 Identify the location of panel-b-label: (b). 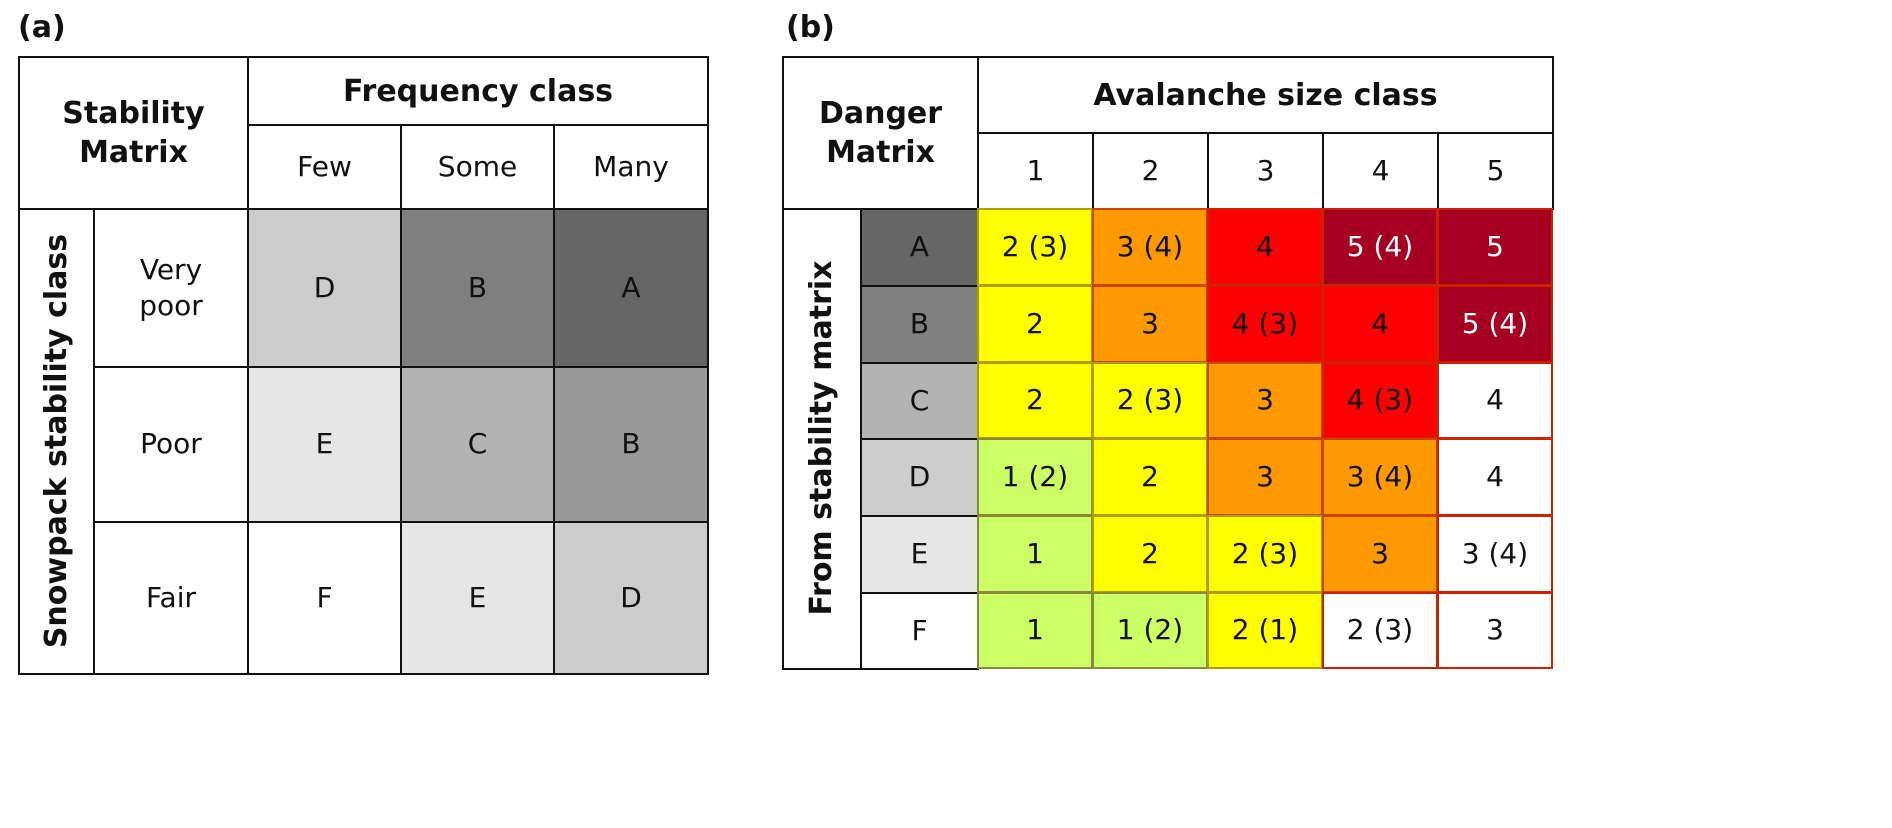
(810, 27).